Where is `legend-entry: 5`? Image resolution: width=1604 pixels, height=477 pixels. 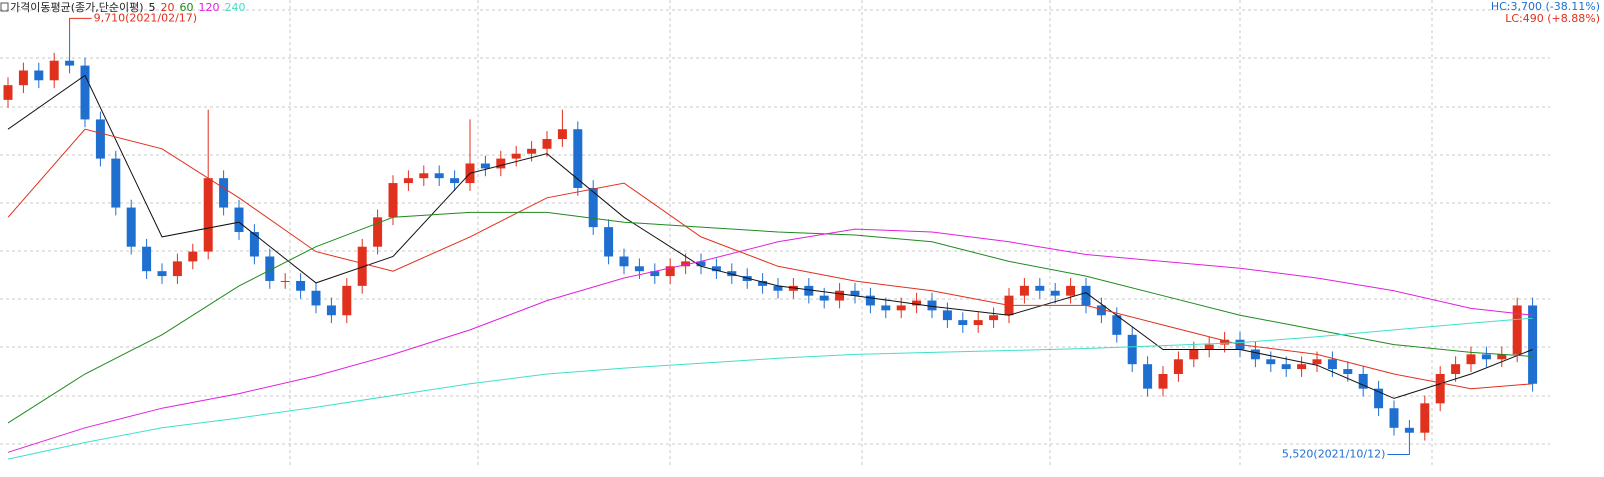
legend-entry: 5 is located at coordinates (152, 7).